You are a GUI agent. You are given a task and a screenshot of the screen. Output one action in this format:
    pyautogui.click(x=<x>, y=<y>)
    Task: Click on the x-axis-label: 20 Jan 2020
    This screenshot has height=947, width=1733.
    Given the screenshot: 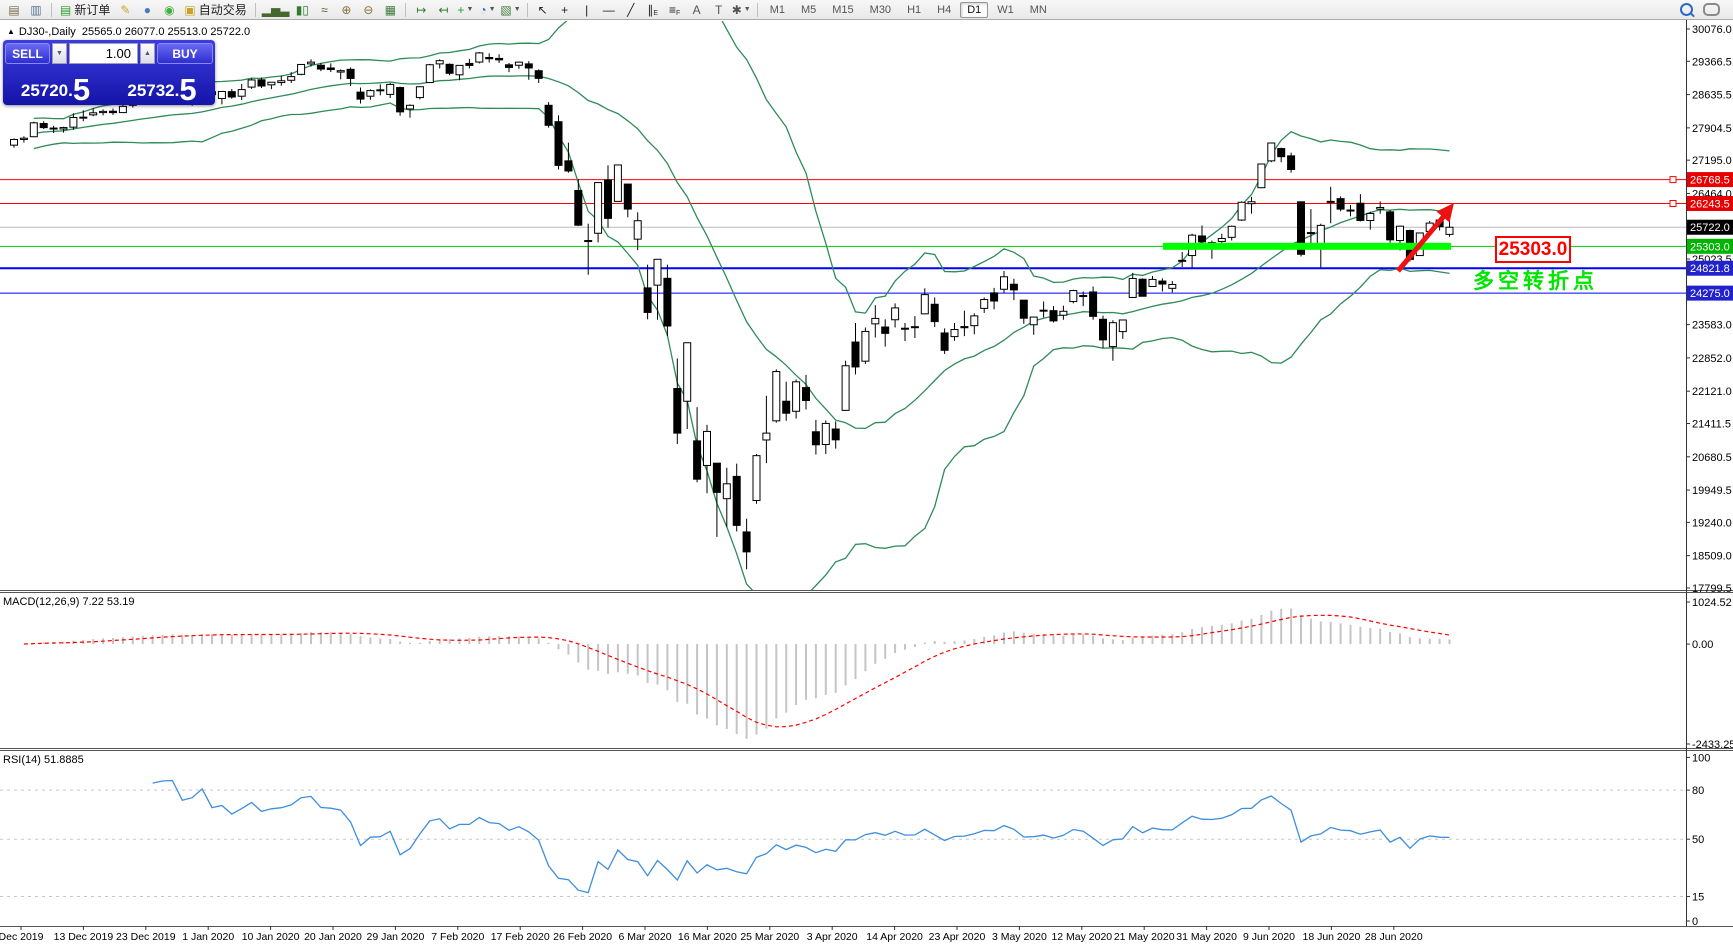 What is the action you would take?
    pyautogui.click(x=333, y=937)
    